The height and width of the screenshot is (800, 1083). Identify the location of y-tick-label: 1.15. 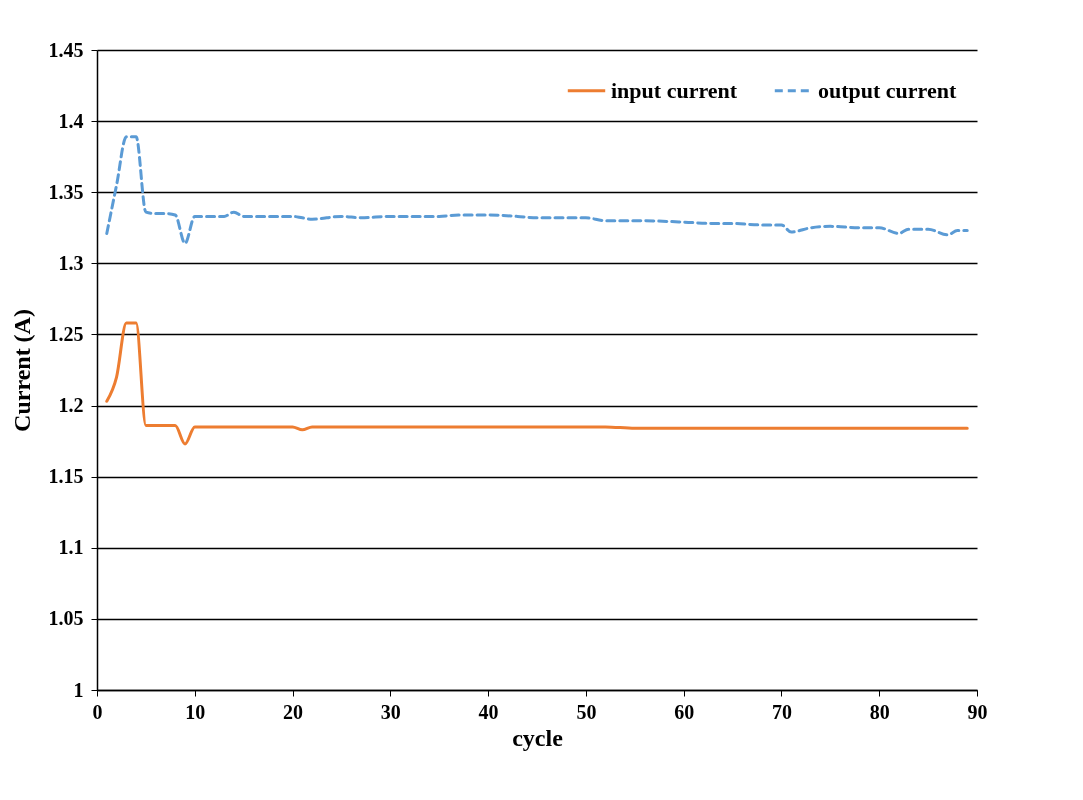
(66, 476).